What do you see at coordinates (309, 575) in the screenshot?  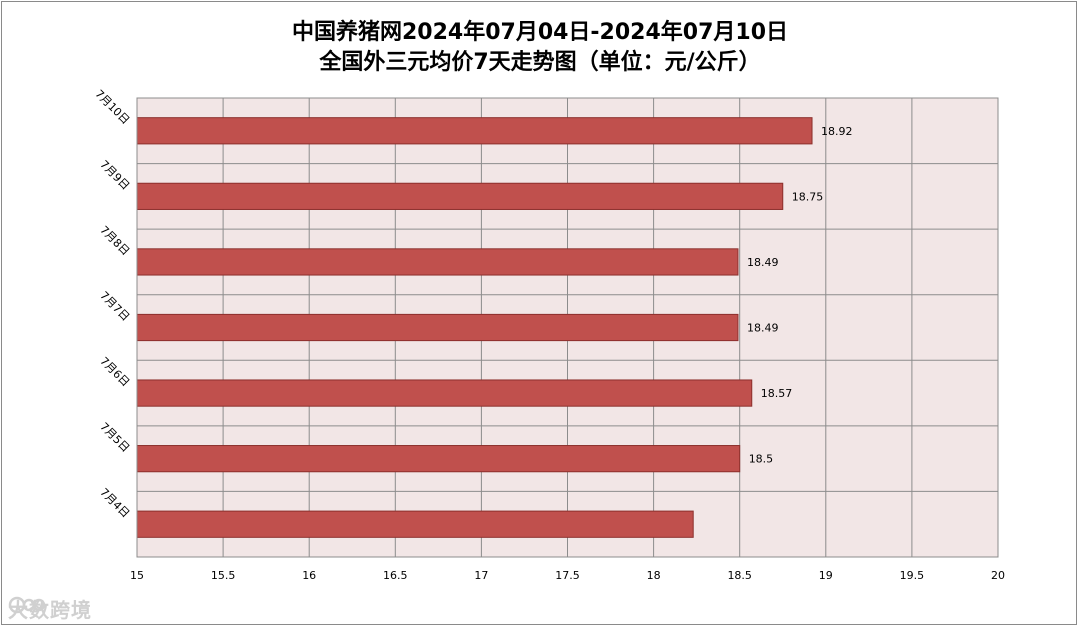 I see `x-tick-label: 16` at bounding box center [309, 575].